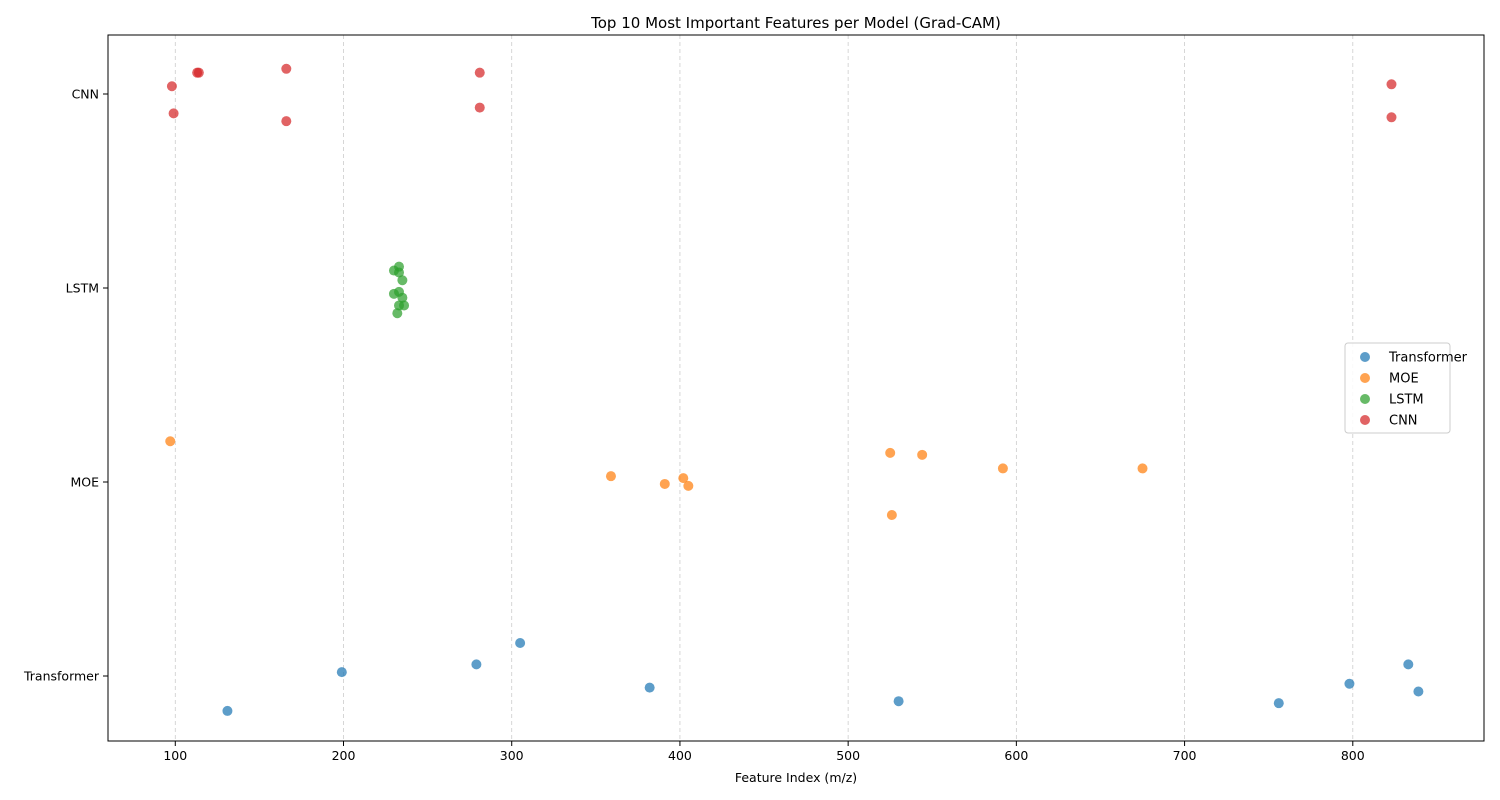  I want to click on y-tick-label: MOE, so click(84, 482).